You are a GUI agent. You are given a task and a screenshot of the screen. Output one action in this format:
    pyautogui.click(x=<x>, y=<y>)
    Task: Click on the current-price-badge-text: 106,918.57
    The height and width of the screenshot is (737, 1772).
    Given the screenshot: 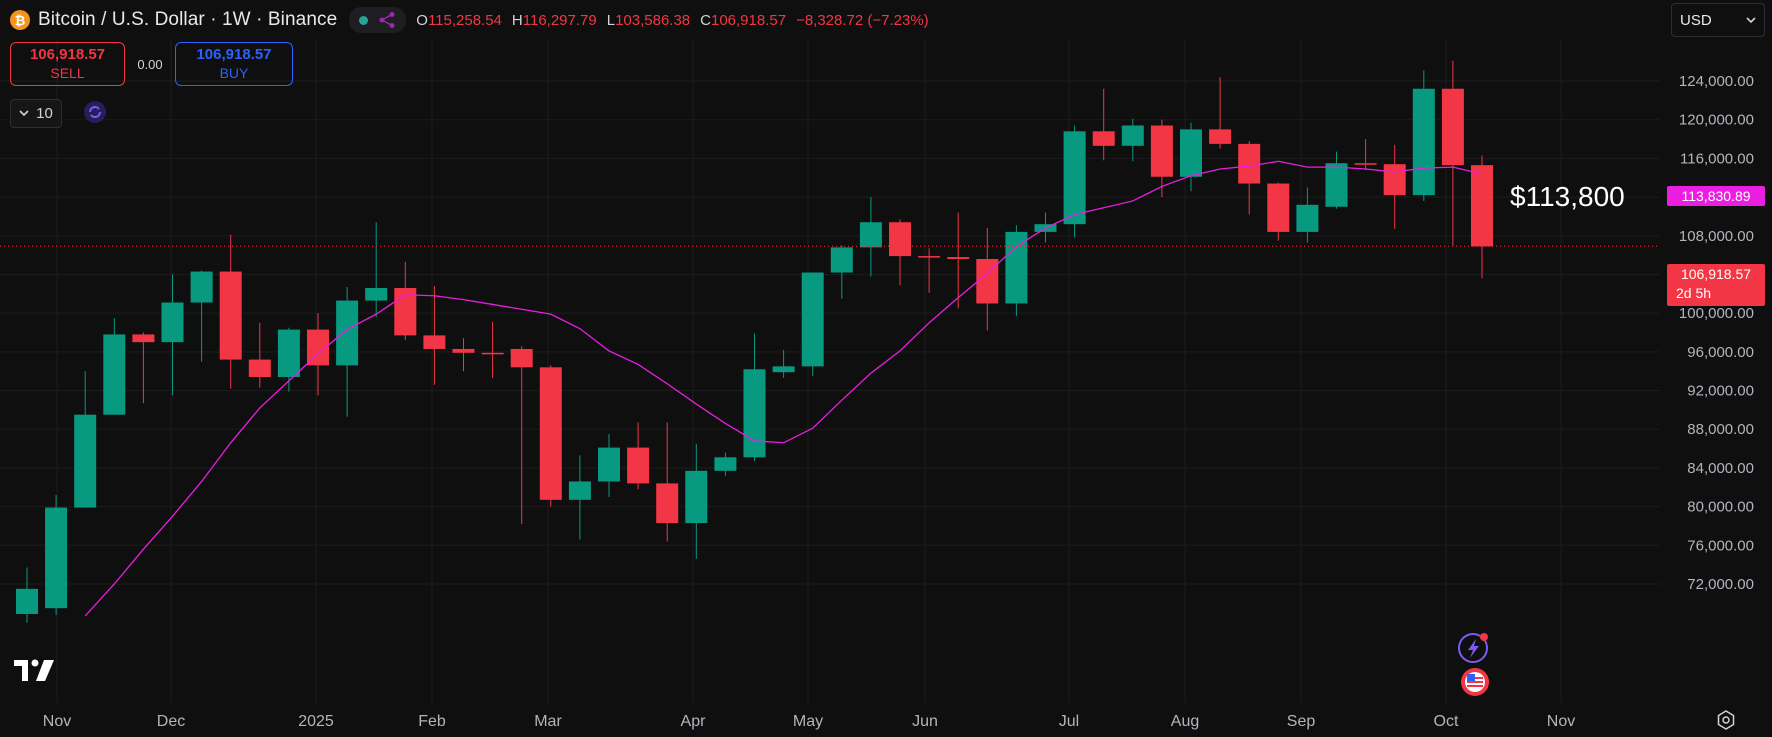 What is the action you would take?
    pyautogui.click(x=1716, y=274)
    